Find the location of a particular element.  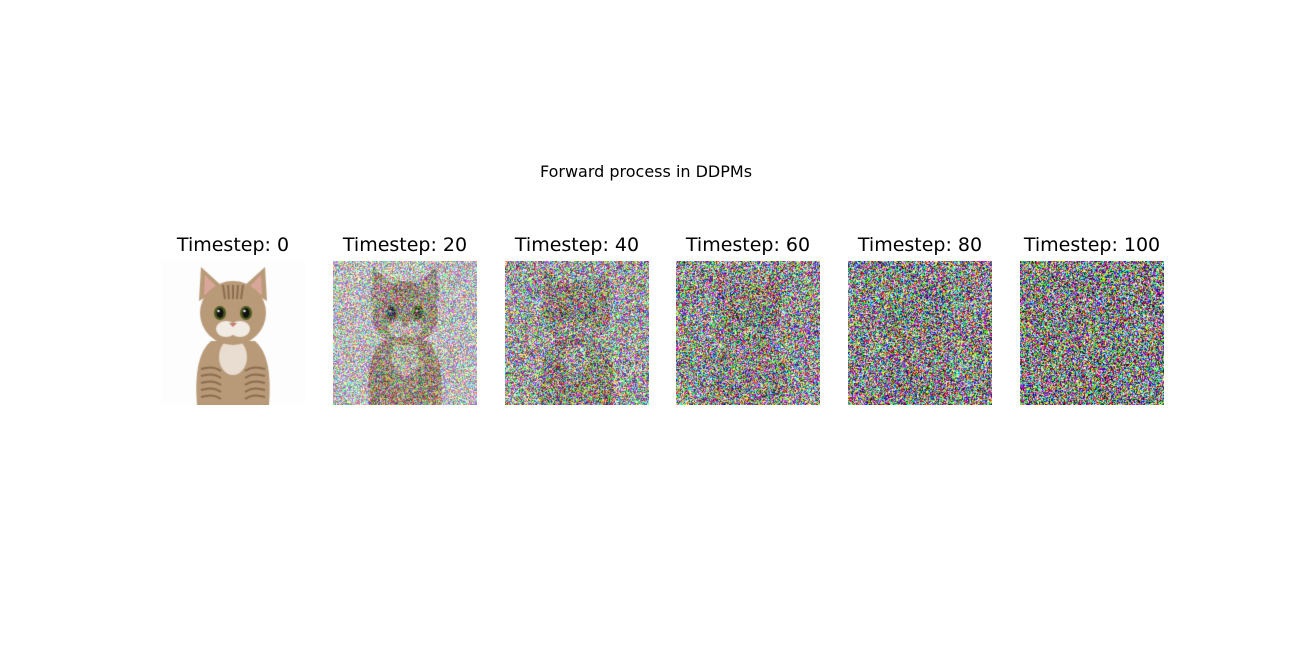

panel-title: Timestep: 0 is located at coordinates (233, 245).